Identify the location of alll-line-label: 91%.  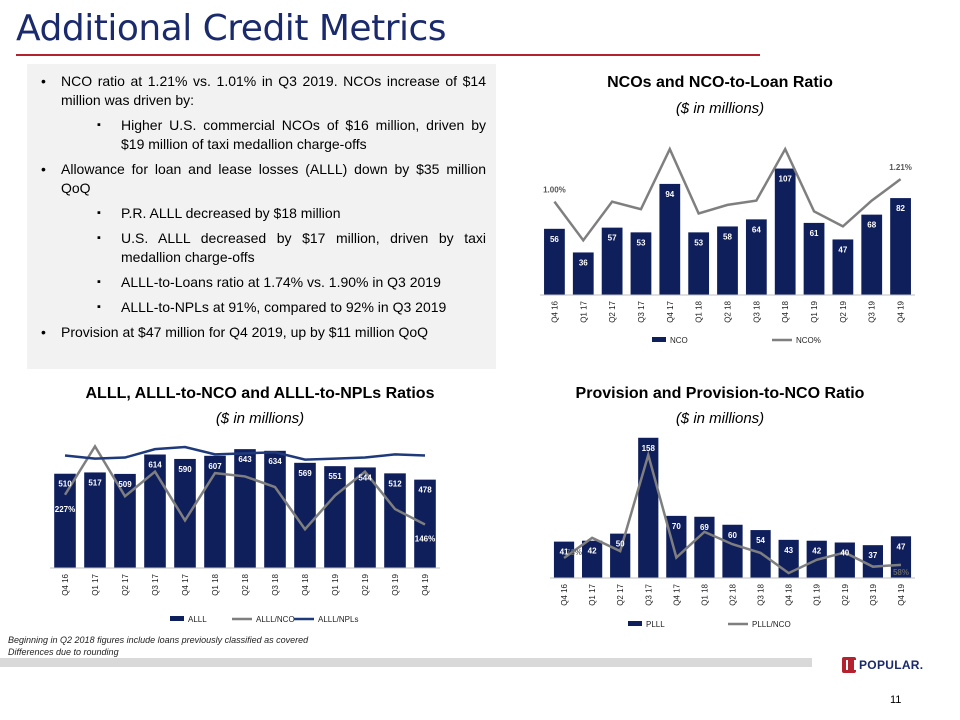
(65, 443).